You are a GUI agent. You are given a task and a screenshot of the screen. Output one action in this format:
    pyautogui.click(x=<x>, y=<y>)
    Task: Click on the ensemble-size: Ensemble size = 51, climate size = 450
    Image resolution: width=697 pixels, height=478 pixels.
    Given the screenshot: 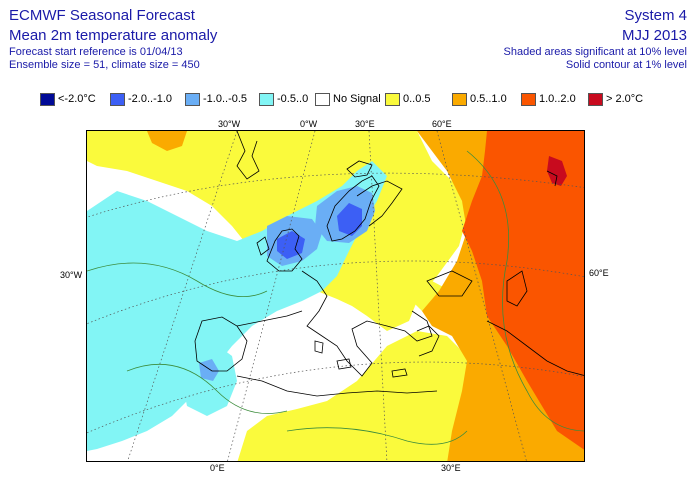 What is the action you would take?
    pyautogui.click(x=104, y=65)
    